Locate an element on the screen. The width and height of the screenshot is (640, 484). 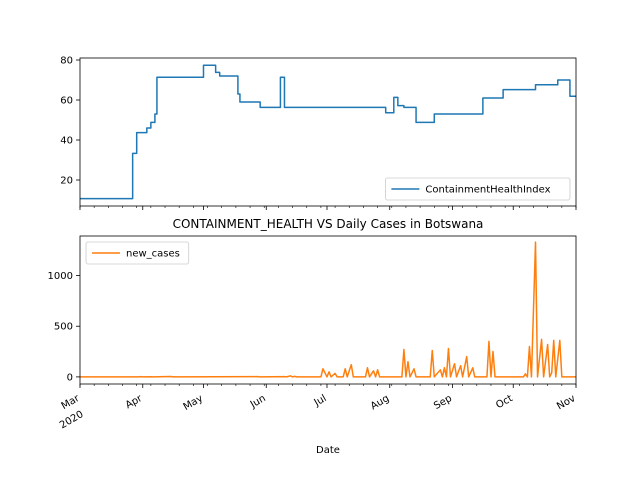
legend-label: ContainmentHealthIndex is located at coordinates (487, 190).